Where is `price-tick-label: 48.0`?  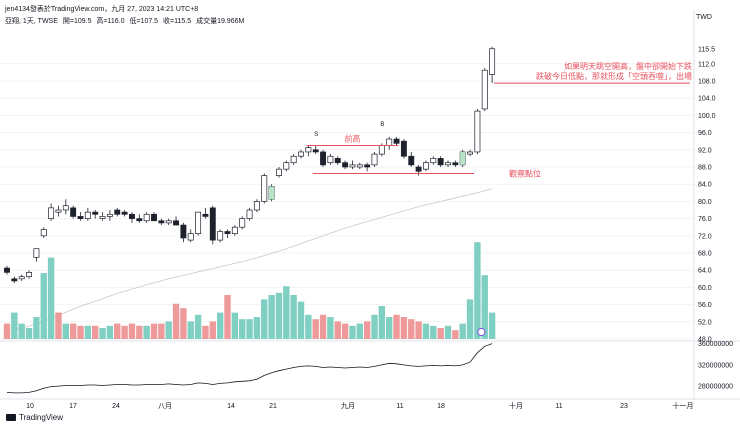
price-tick-label: 48.0 is located at coordinates (705, 340).